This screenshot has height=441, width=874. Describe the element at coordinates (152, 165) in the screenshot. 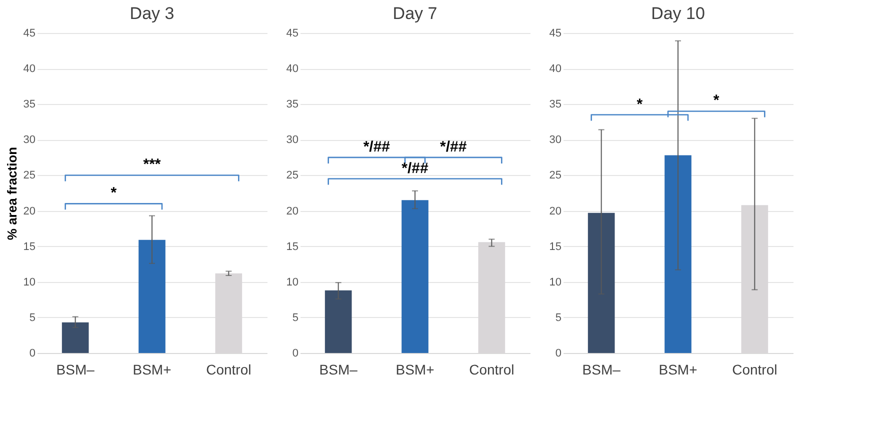

I see `annotation: ***` at that location.